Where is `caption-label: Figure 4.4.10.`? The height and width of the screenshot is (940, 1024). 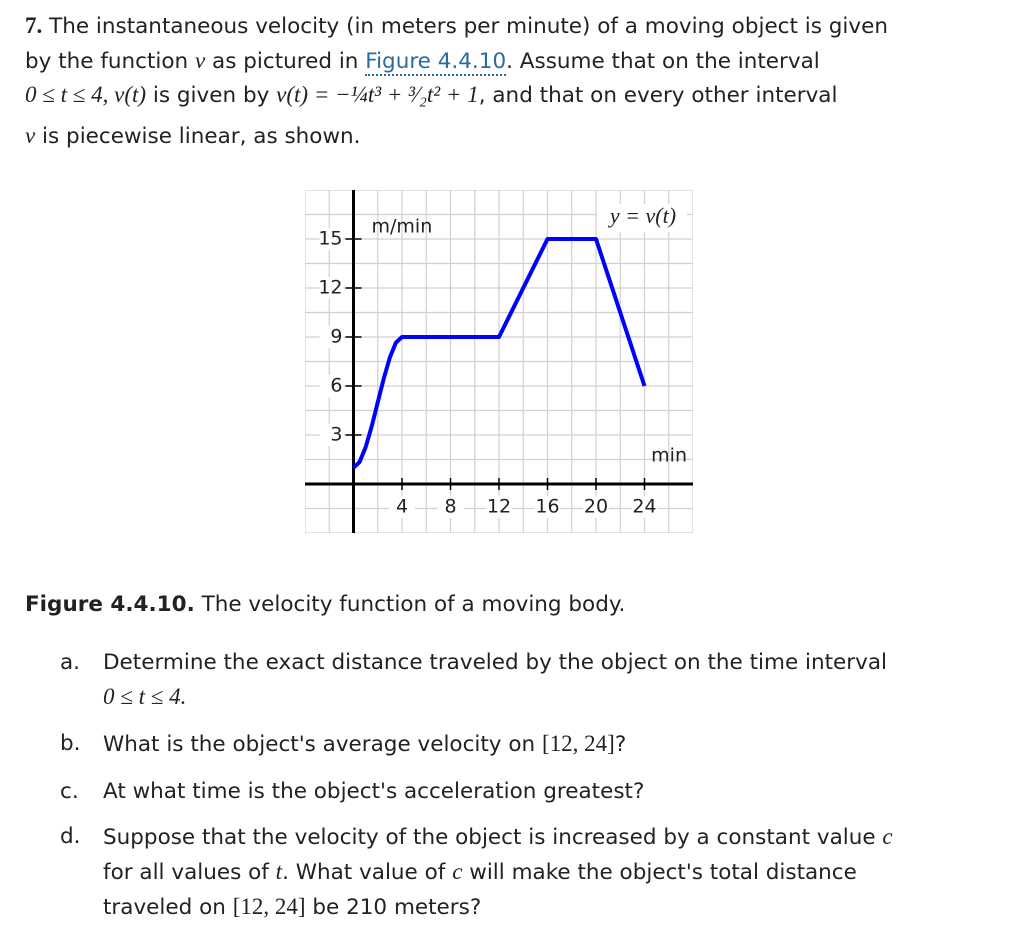
caption-label: Figure 4.4.10. is located at coordinates (110, 604).